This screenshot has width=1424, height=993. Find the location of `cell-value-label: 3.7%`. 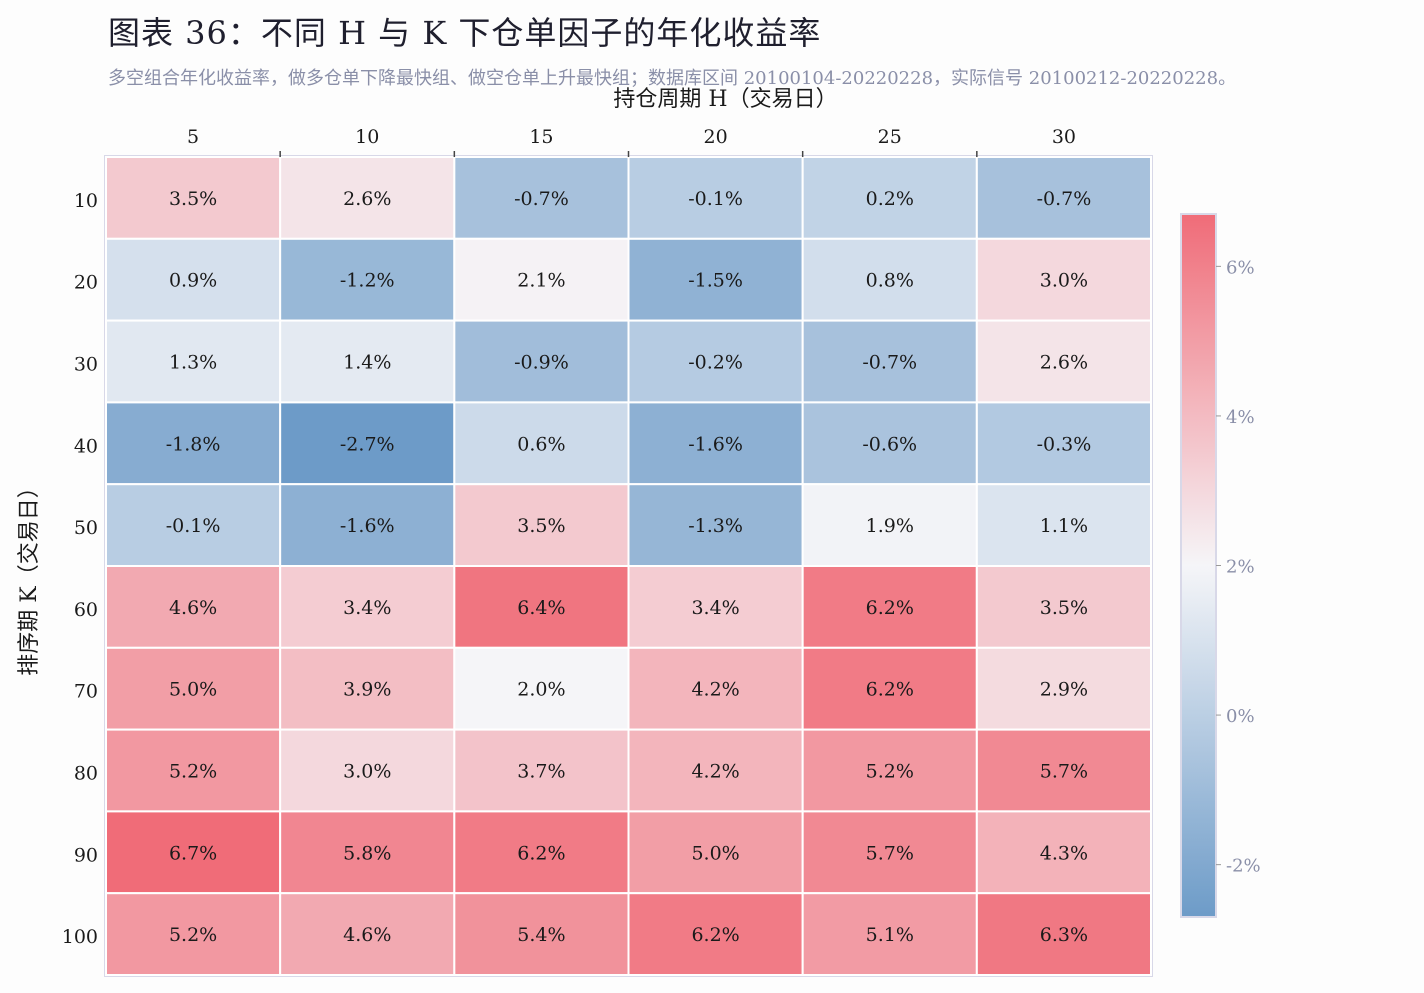

cell-value-label: 3.7% is located at coordinates (541, 772).